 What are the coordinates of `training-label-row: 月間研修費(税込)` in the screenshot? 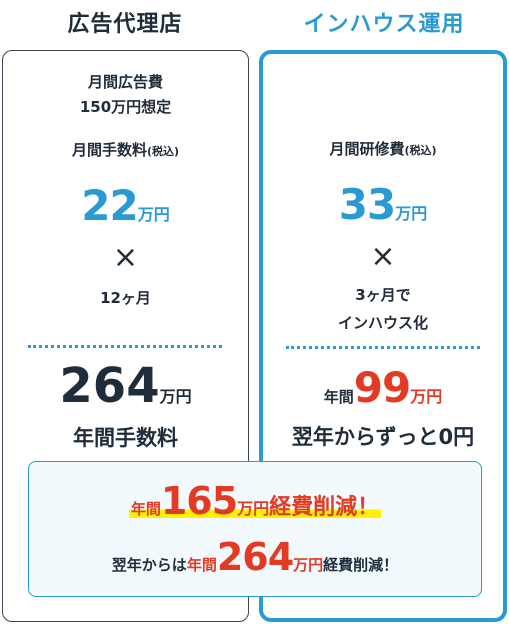 It's located at (383, 148).